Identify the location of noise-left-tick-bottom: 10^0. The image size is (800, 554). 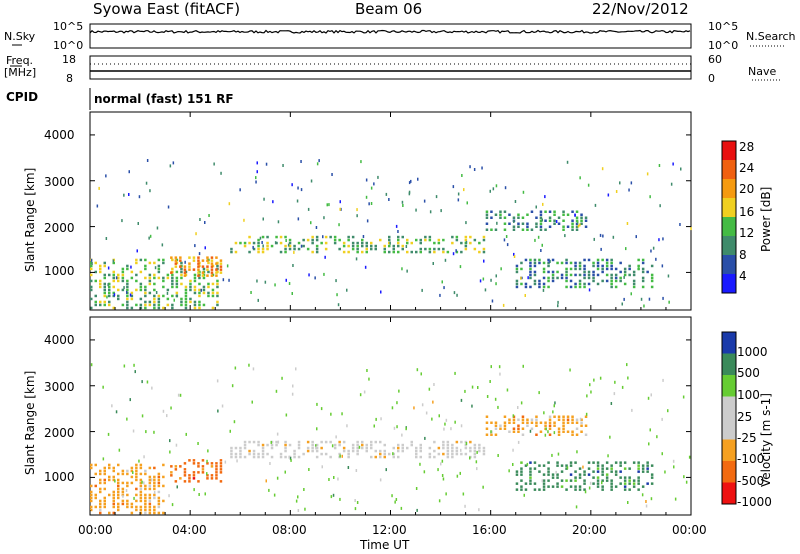
(68, 45).